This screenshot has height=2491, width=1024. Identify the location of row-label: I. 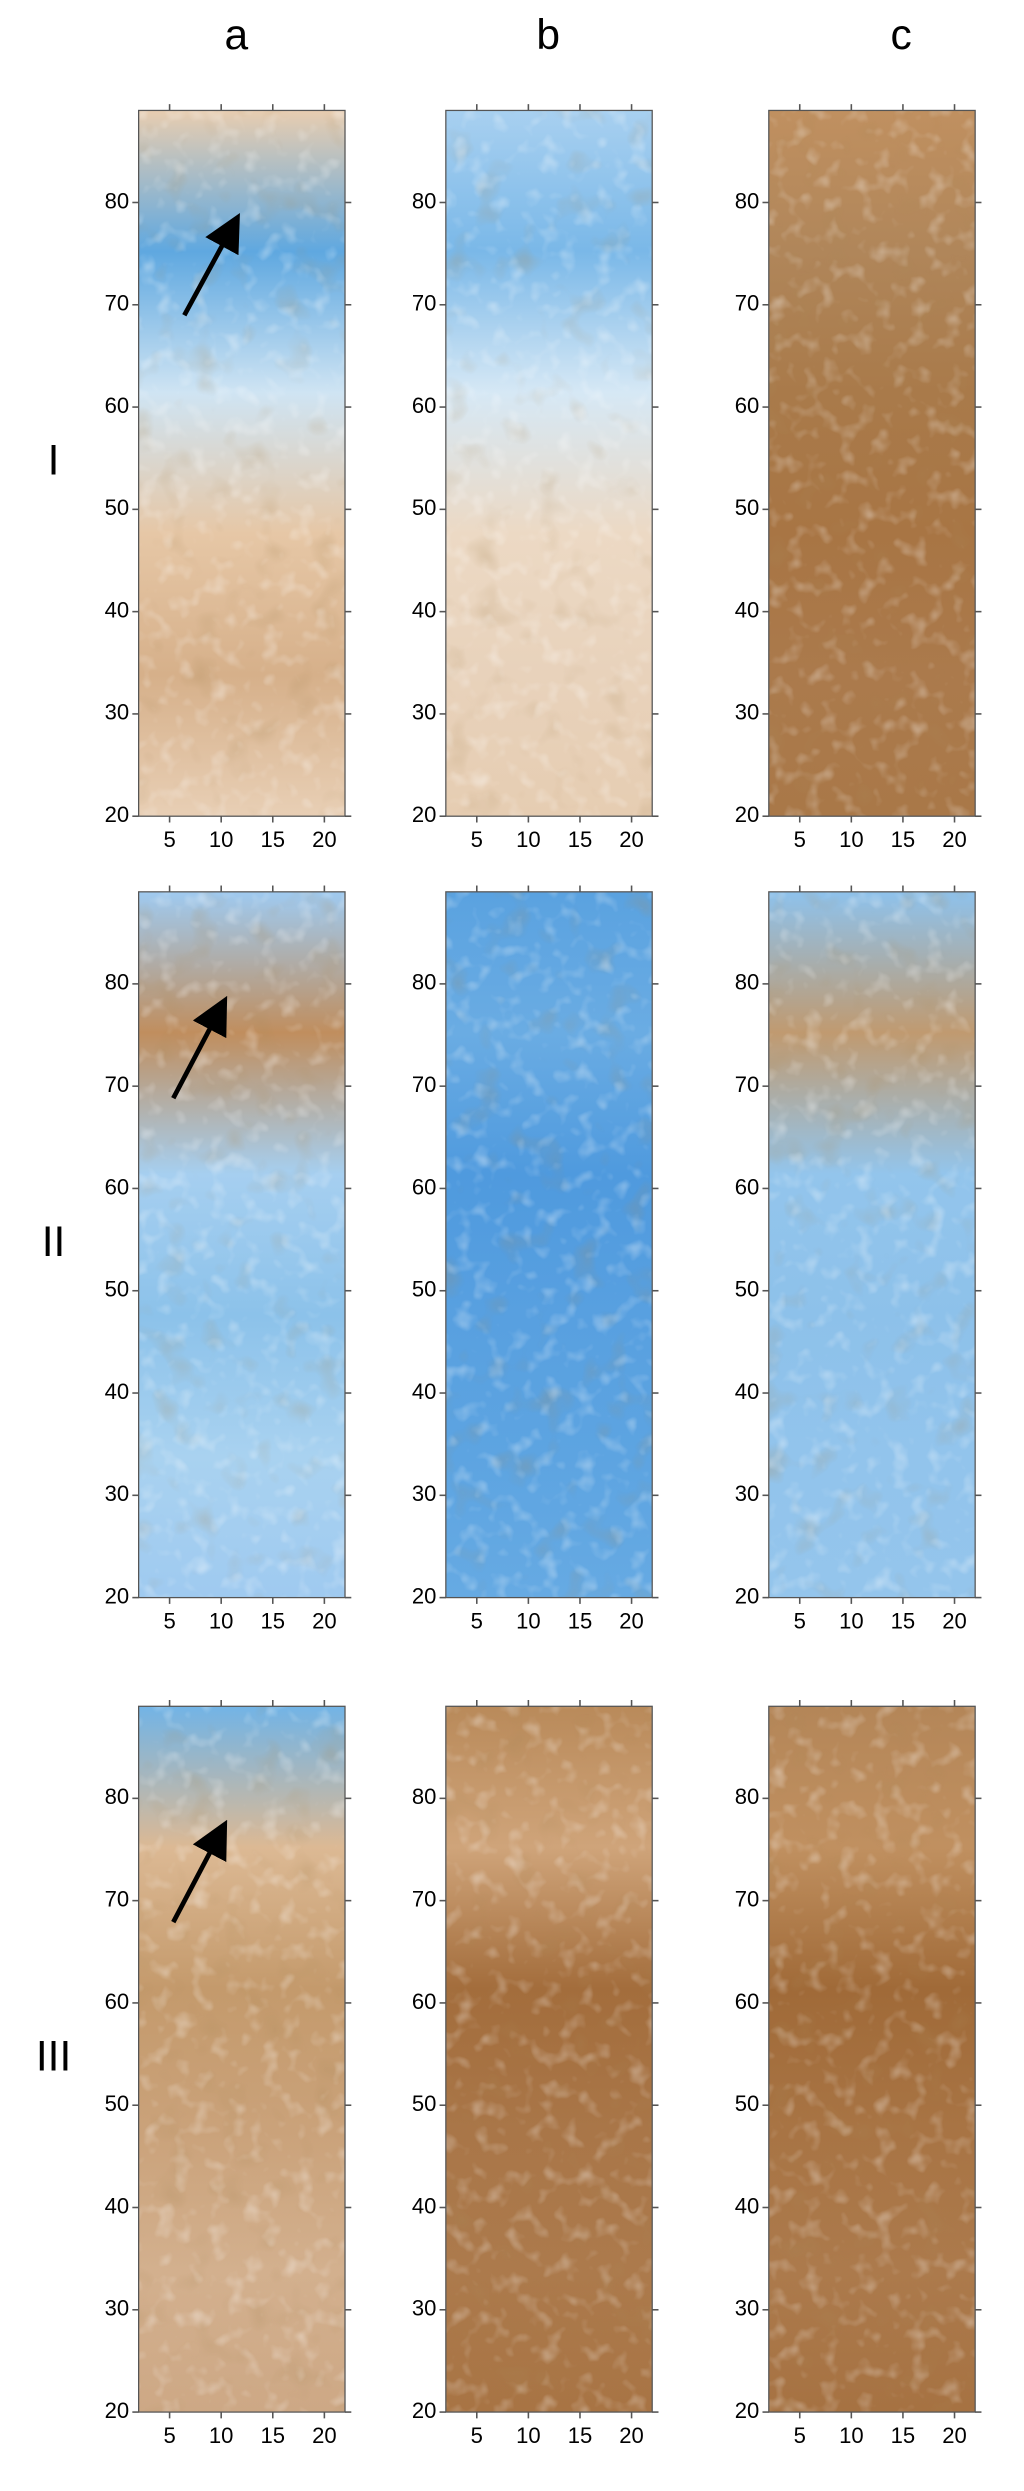
(54, 461).